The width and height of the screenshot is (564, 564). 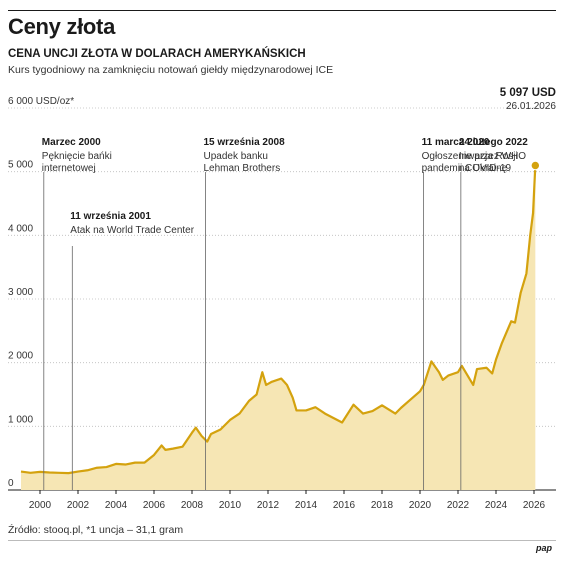 I want to click on event-title: Marzec 2000, so click(x=71, y=142).